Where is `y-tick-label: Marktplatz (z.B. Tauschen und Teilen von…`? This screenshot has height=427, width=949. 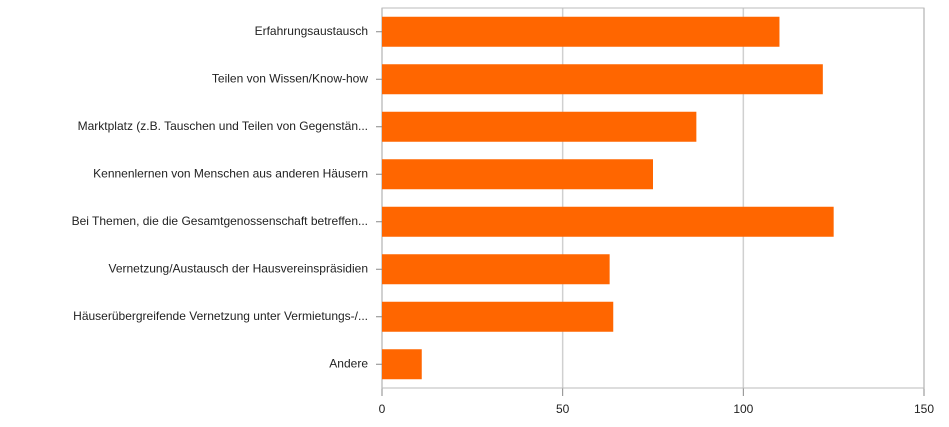 y-tick-label: Marktplatz (z.B. Tauschen und Teilen von… is located at coordinates (223, 126).